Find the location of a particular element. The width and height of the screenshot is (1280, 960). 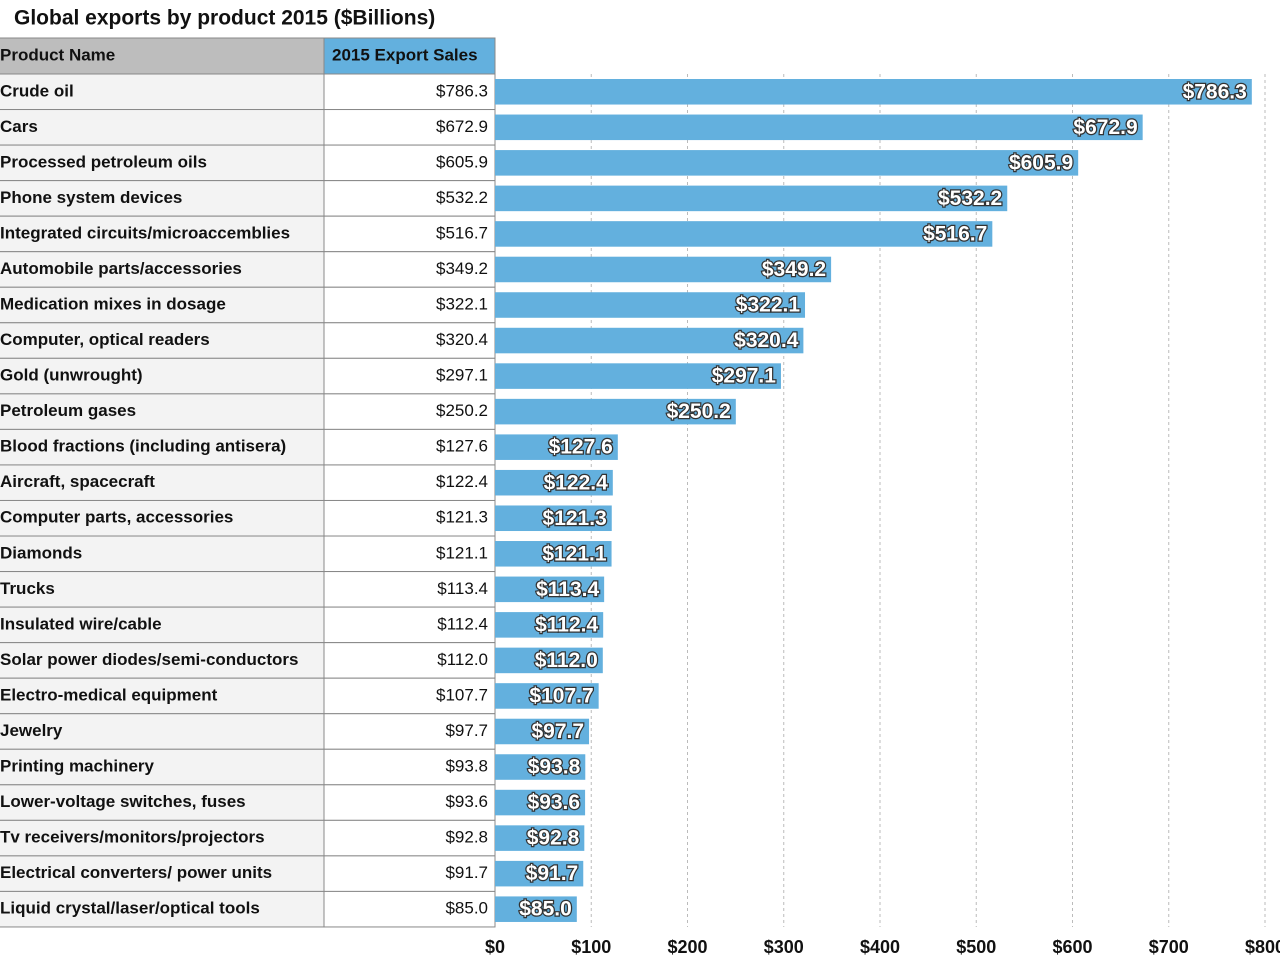

sales-cell: $322.1 is located at coordinates (462, 303).